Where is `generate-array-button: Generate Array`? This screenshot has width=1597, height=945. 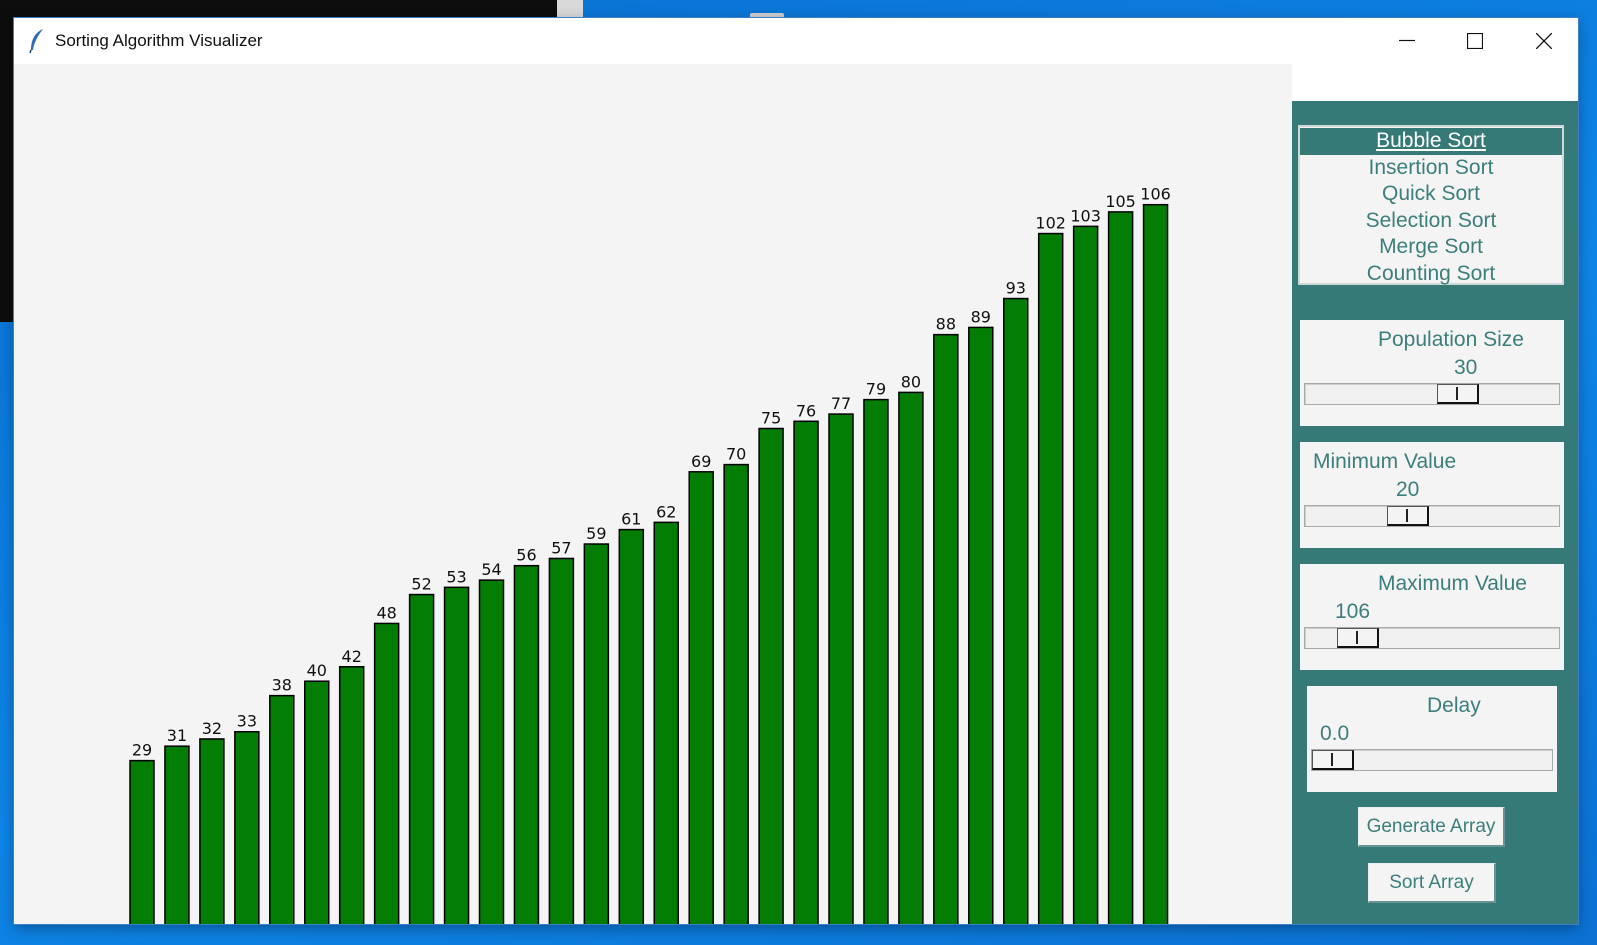
generate-array-button: Generate Array is located at coordinates (1431, 827).